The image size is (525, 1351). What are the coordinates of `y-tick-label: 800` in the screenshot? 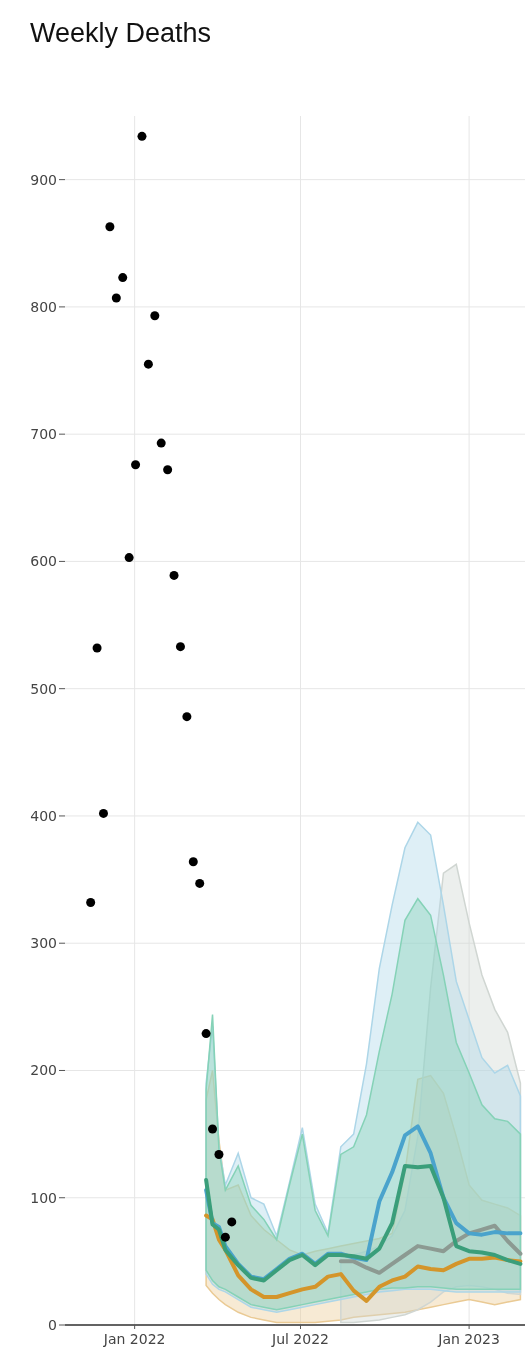 It's located at (43, 306).